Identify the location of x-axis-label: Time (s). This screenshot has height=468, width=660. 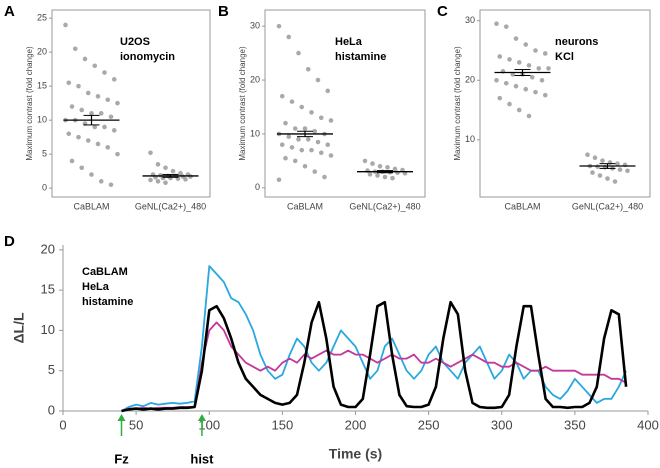
(355, 454).